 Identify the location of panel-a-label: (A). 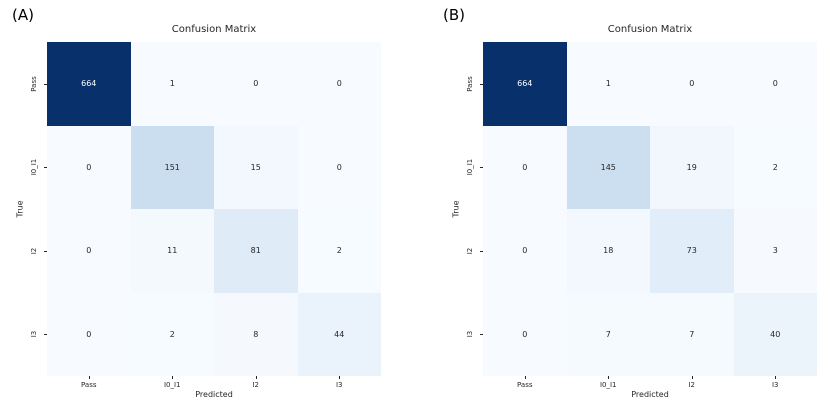
(23, 15).